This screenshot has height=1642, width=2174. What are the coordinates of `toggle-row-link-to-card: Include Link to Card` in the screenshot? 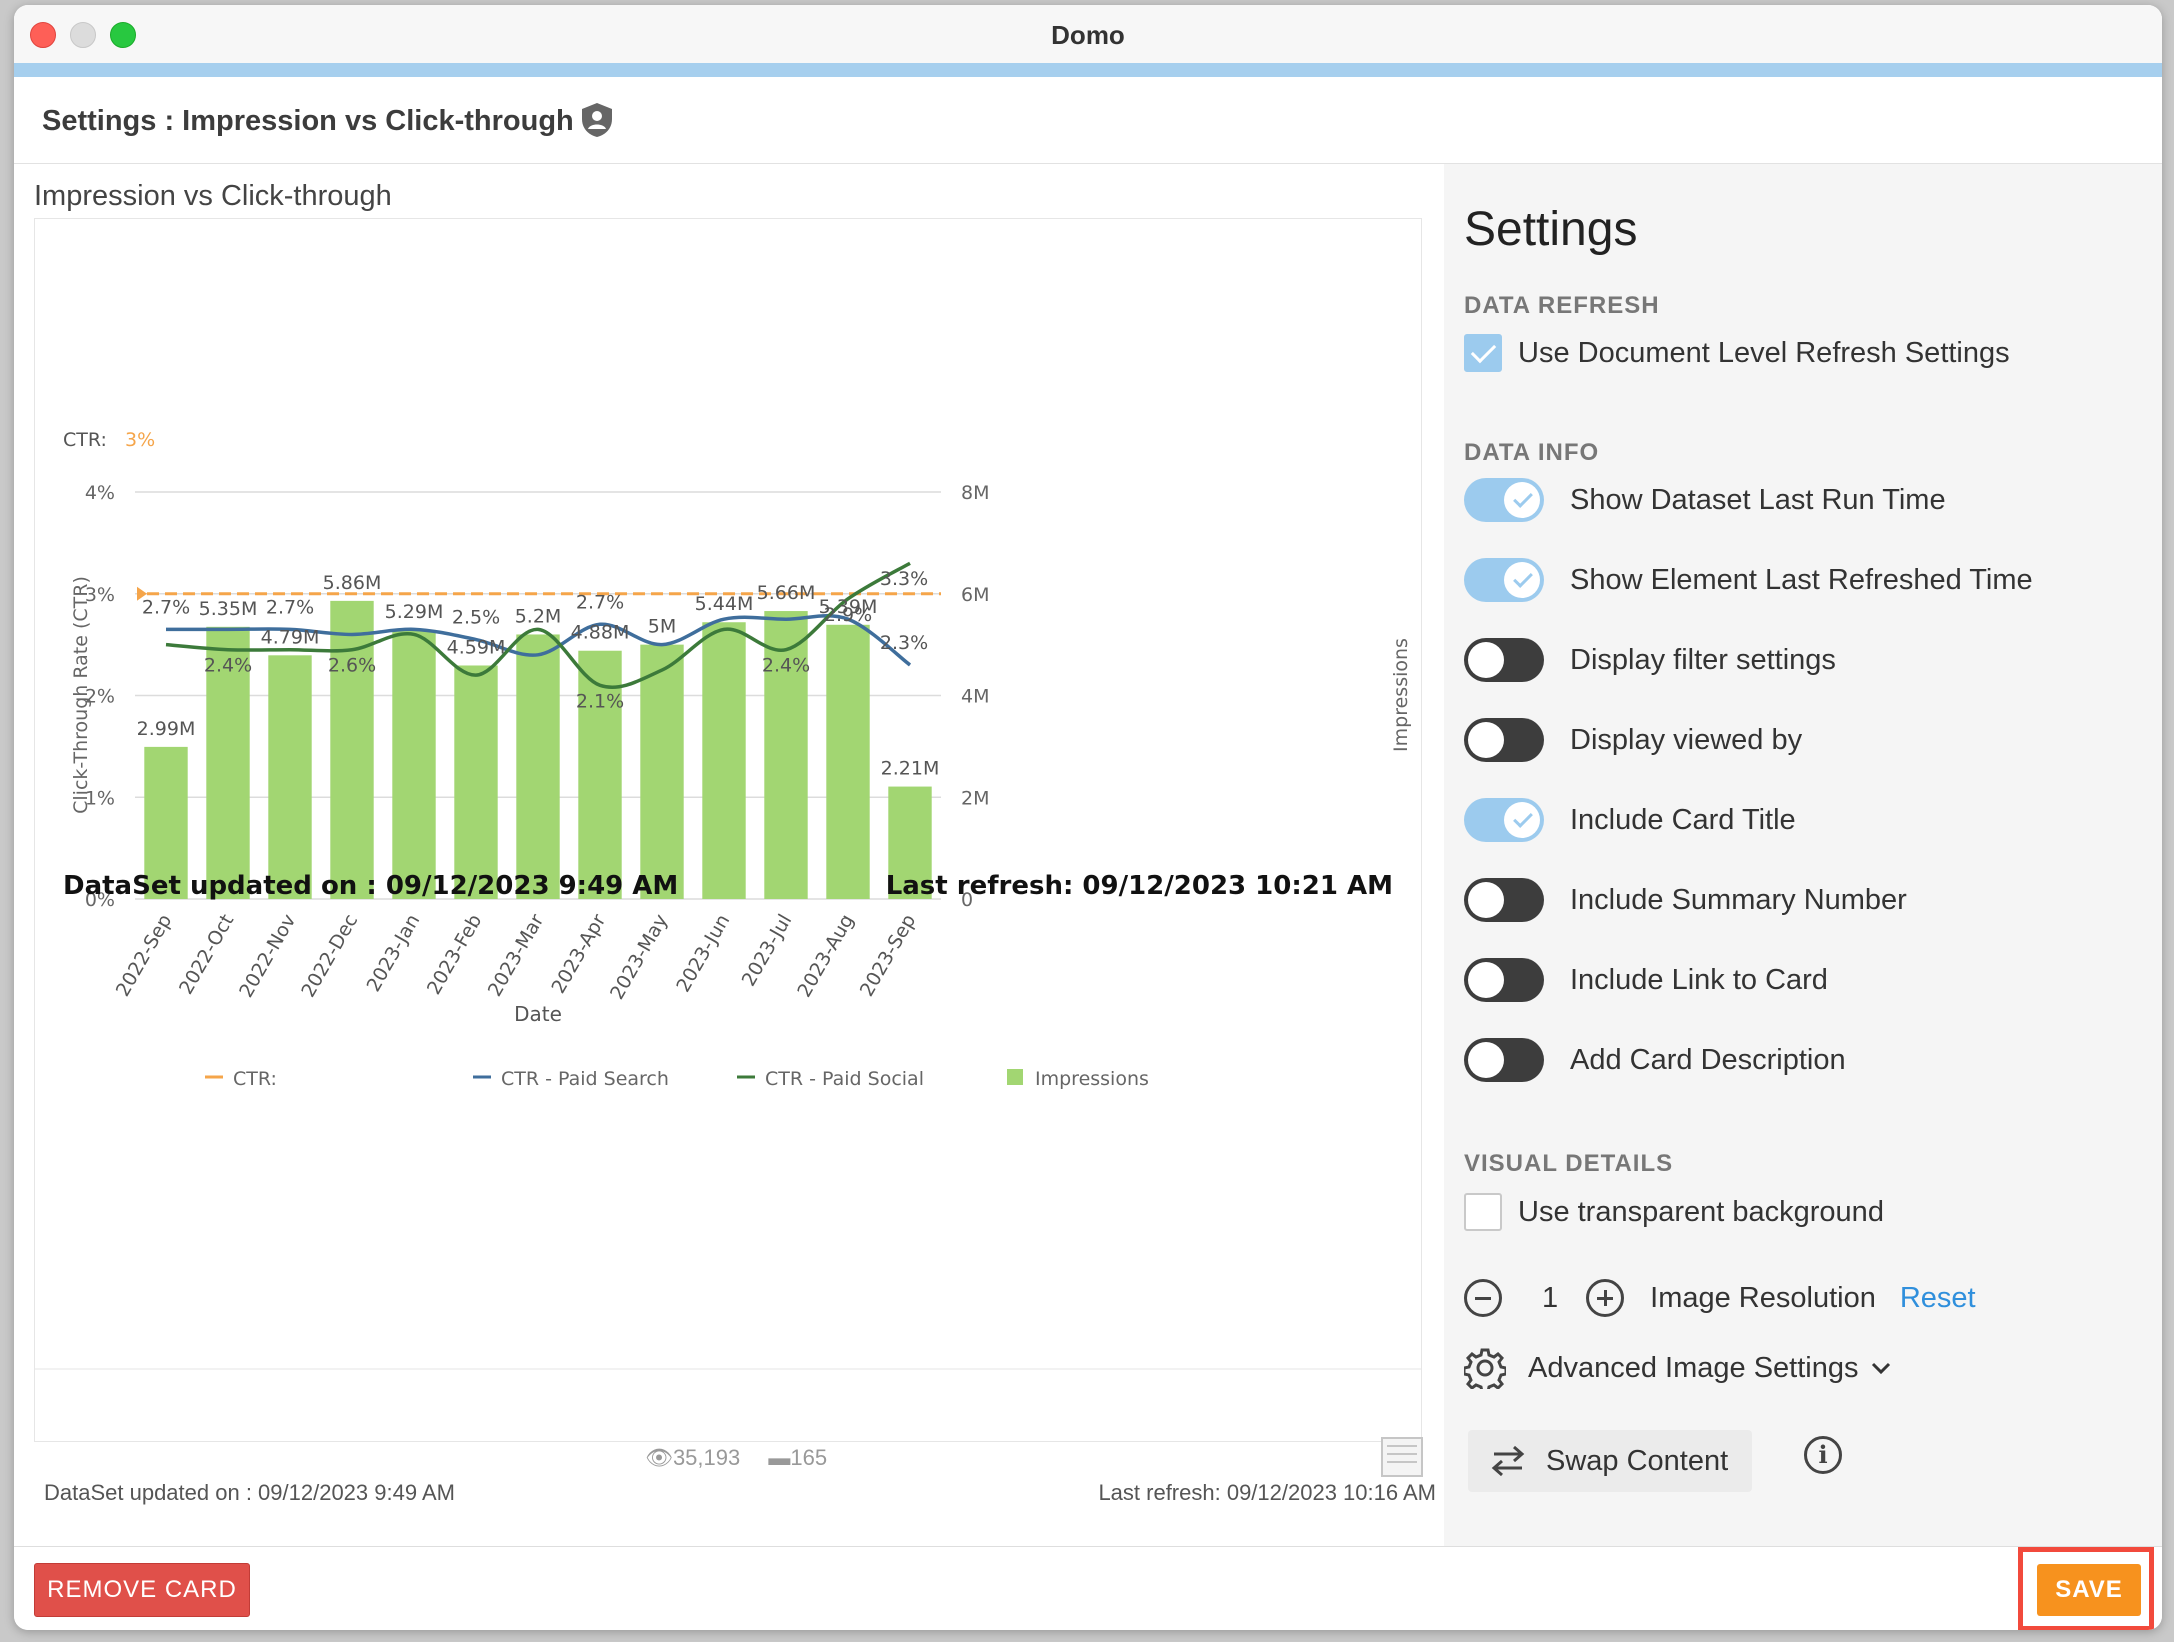 It's located at (1646, 980).